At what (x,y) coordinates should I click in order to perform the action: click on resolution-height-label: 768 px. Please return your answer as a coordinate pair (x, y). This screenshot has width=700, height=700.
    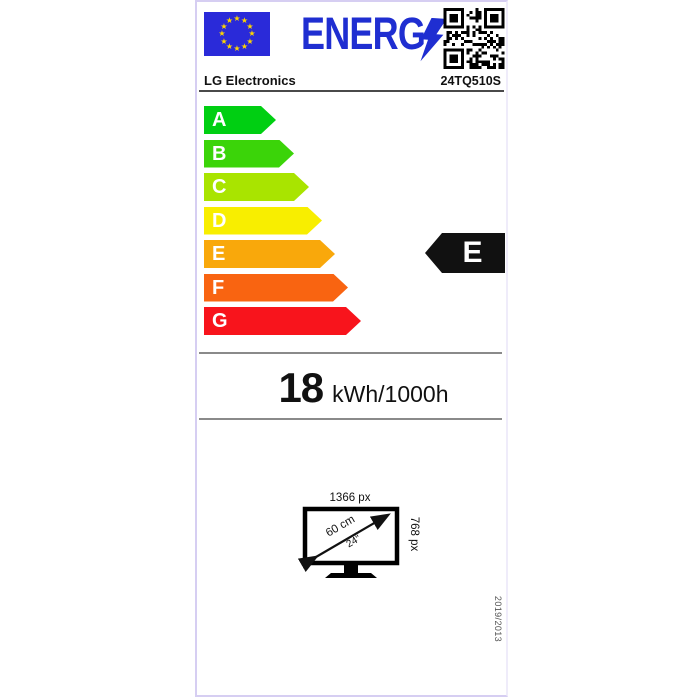
    Looking at the image, I should click on (414, 534).